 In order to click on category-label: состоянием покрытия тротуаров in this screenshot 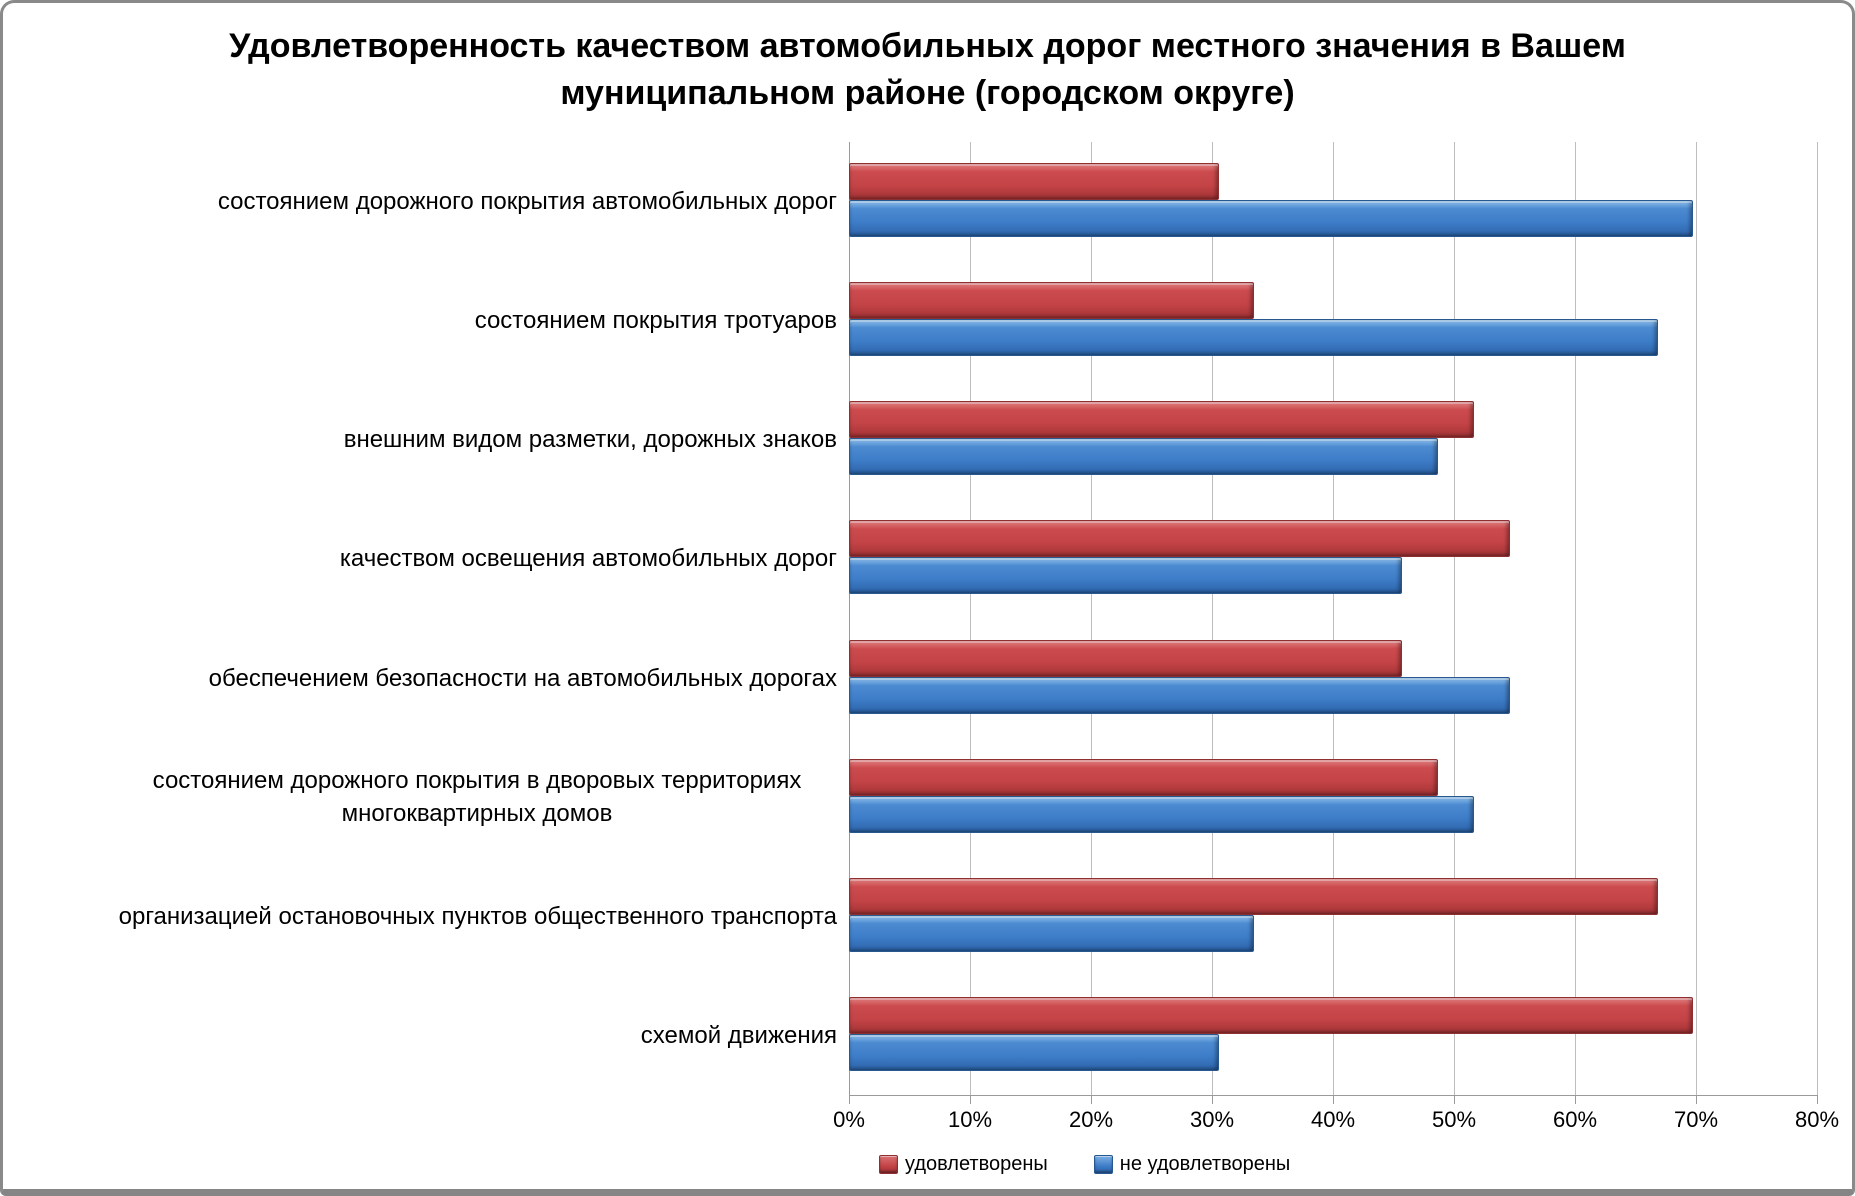, I will do `click(655, 321)`.